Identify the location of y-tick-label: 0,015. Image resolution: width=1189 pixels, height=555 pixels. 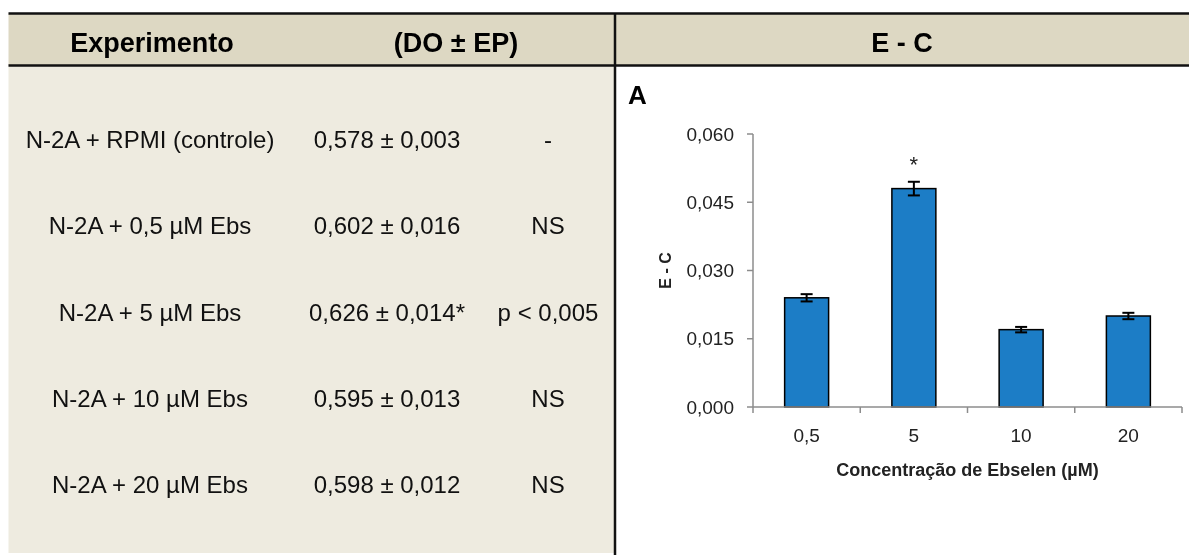
(710, 339).